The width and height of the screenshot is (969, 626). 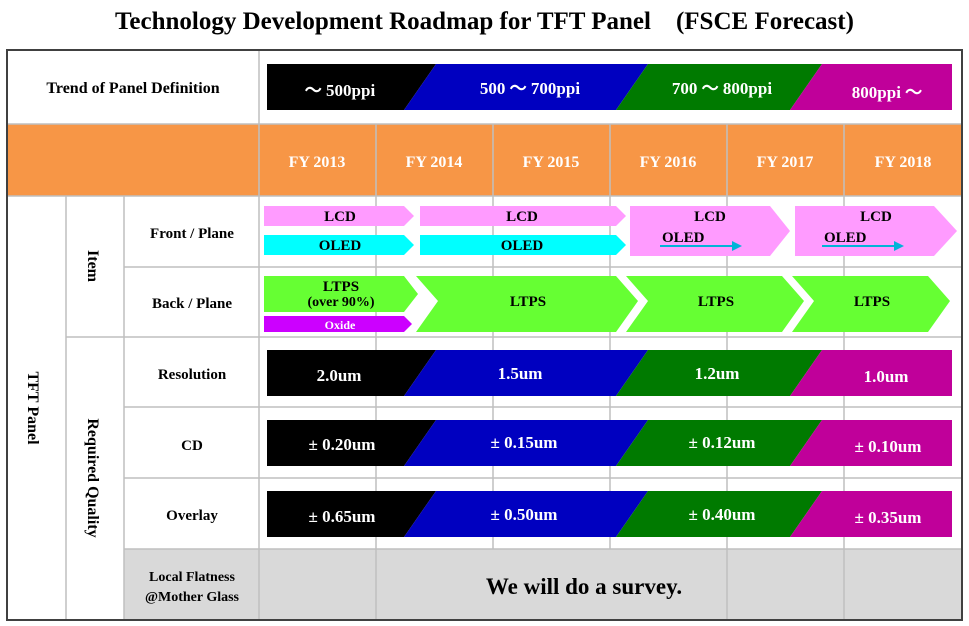 I want to click on overlay-stage-4-shape, so click(x=871, y=514).